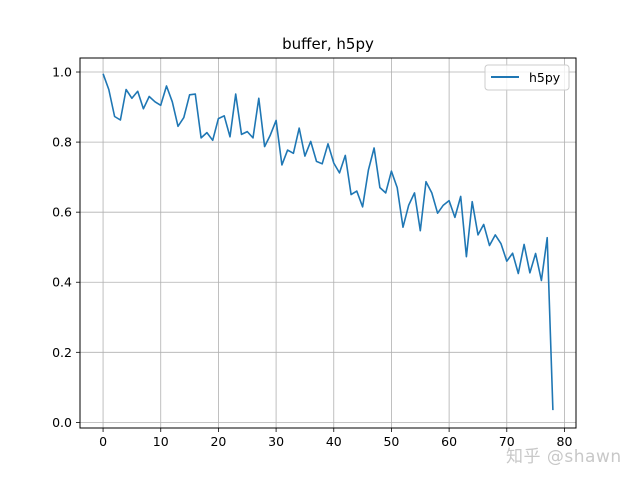 The image size is (640, 480). Describe the element at coordinates (449, 441) in the screenshot. I see `x-tick-label: 60` at that location.